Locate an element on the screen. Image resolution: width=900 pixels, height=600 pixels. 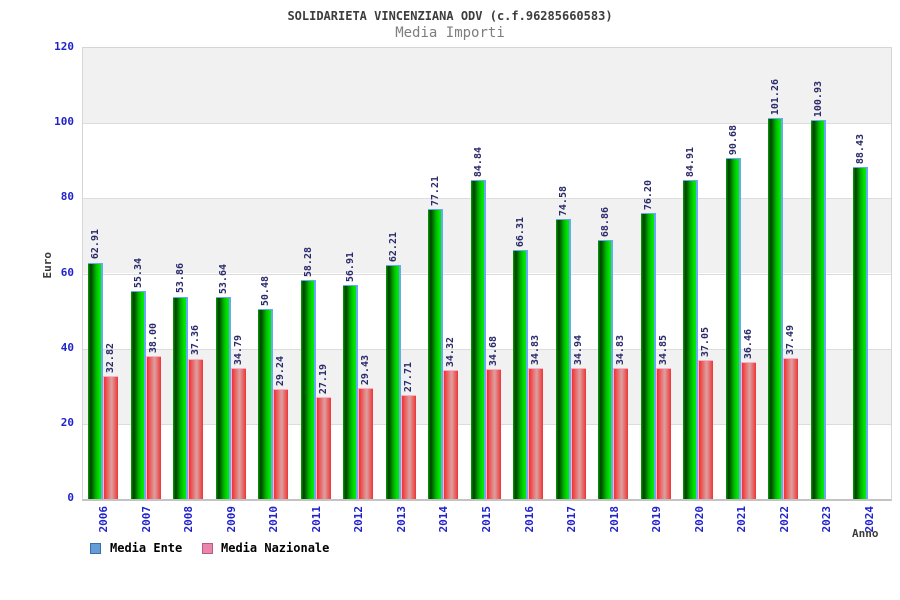
bar-value-label: 55.34 is located at coordinates (138, 273).